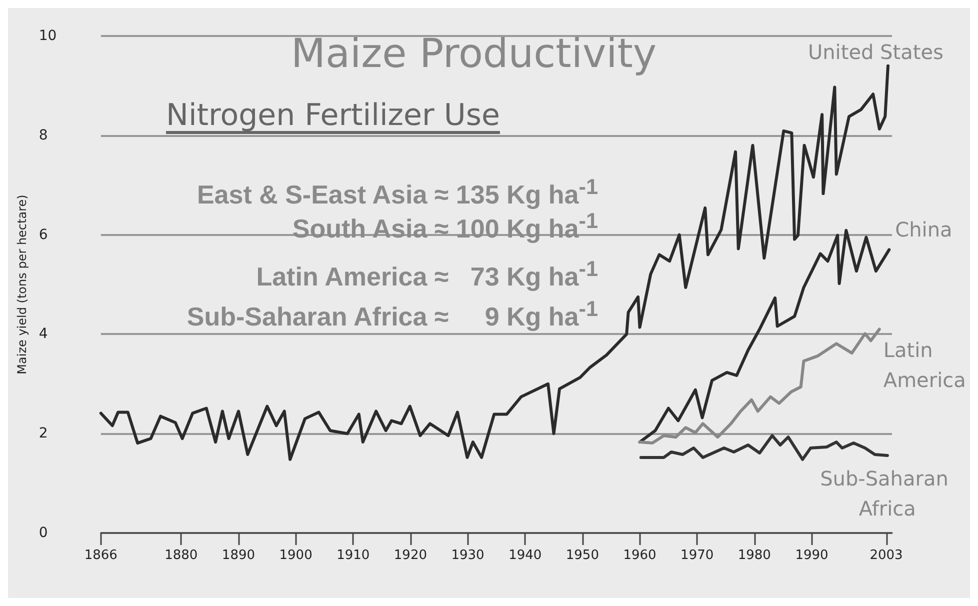 The image size is (978, 606). Describe the element at coordinates (353, 555) in the screenshot. I see `x-tick-label: 1910` at that location.